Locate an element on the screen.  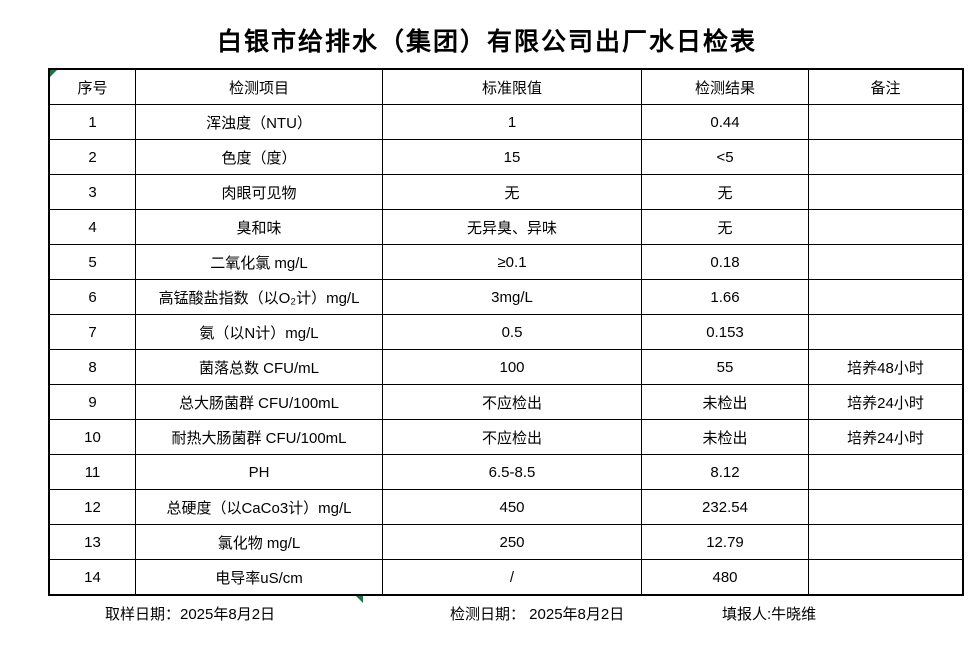
cell-item: 臭和味 is located at coordinates (259, 227).